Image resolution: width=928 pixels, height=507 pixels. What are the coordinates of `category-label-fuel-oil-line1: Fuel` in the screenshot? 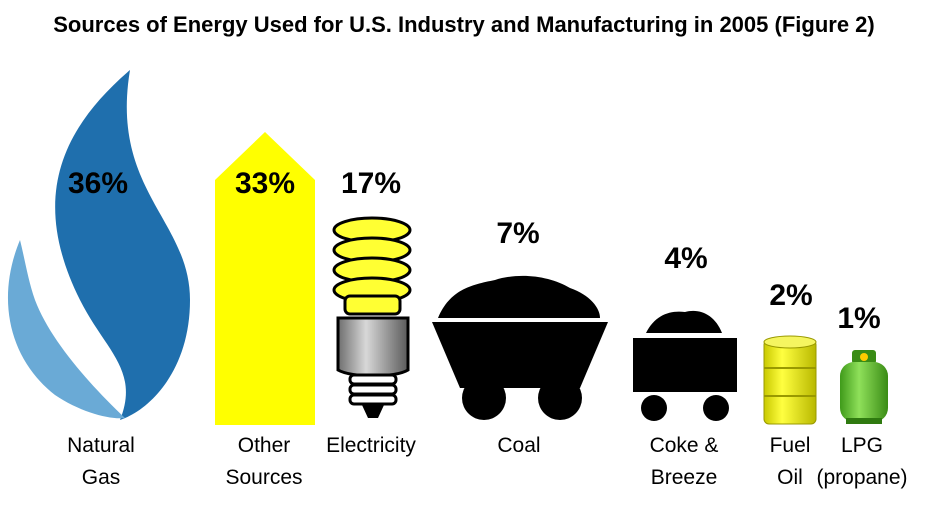 It's located at (790, 445).